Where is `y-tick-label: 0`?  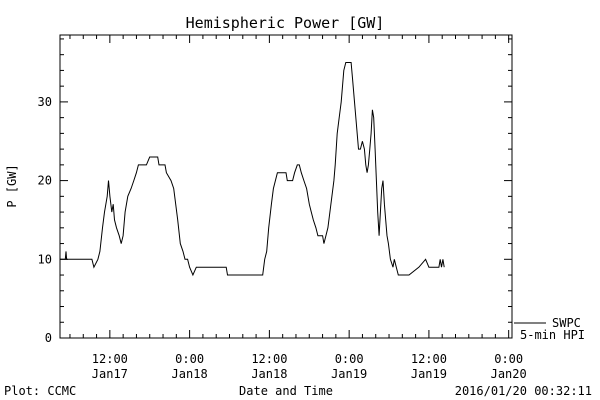 y-tick-label: 0 is located at coordinates (48, 338).